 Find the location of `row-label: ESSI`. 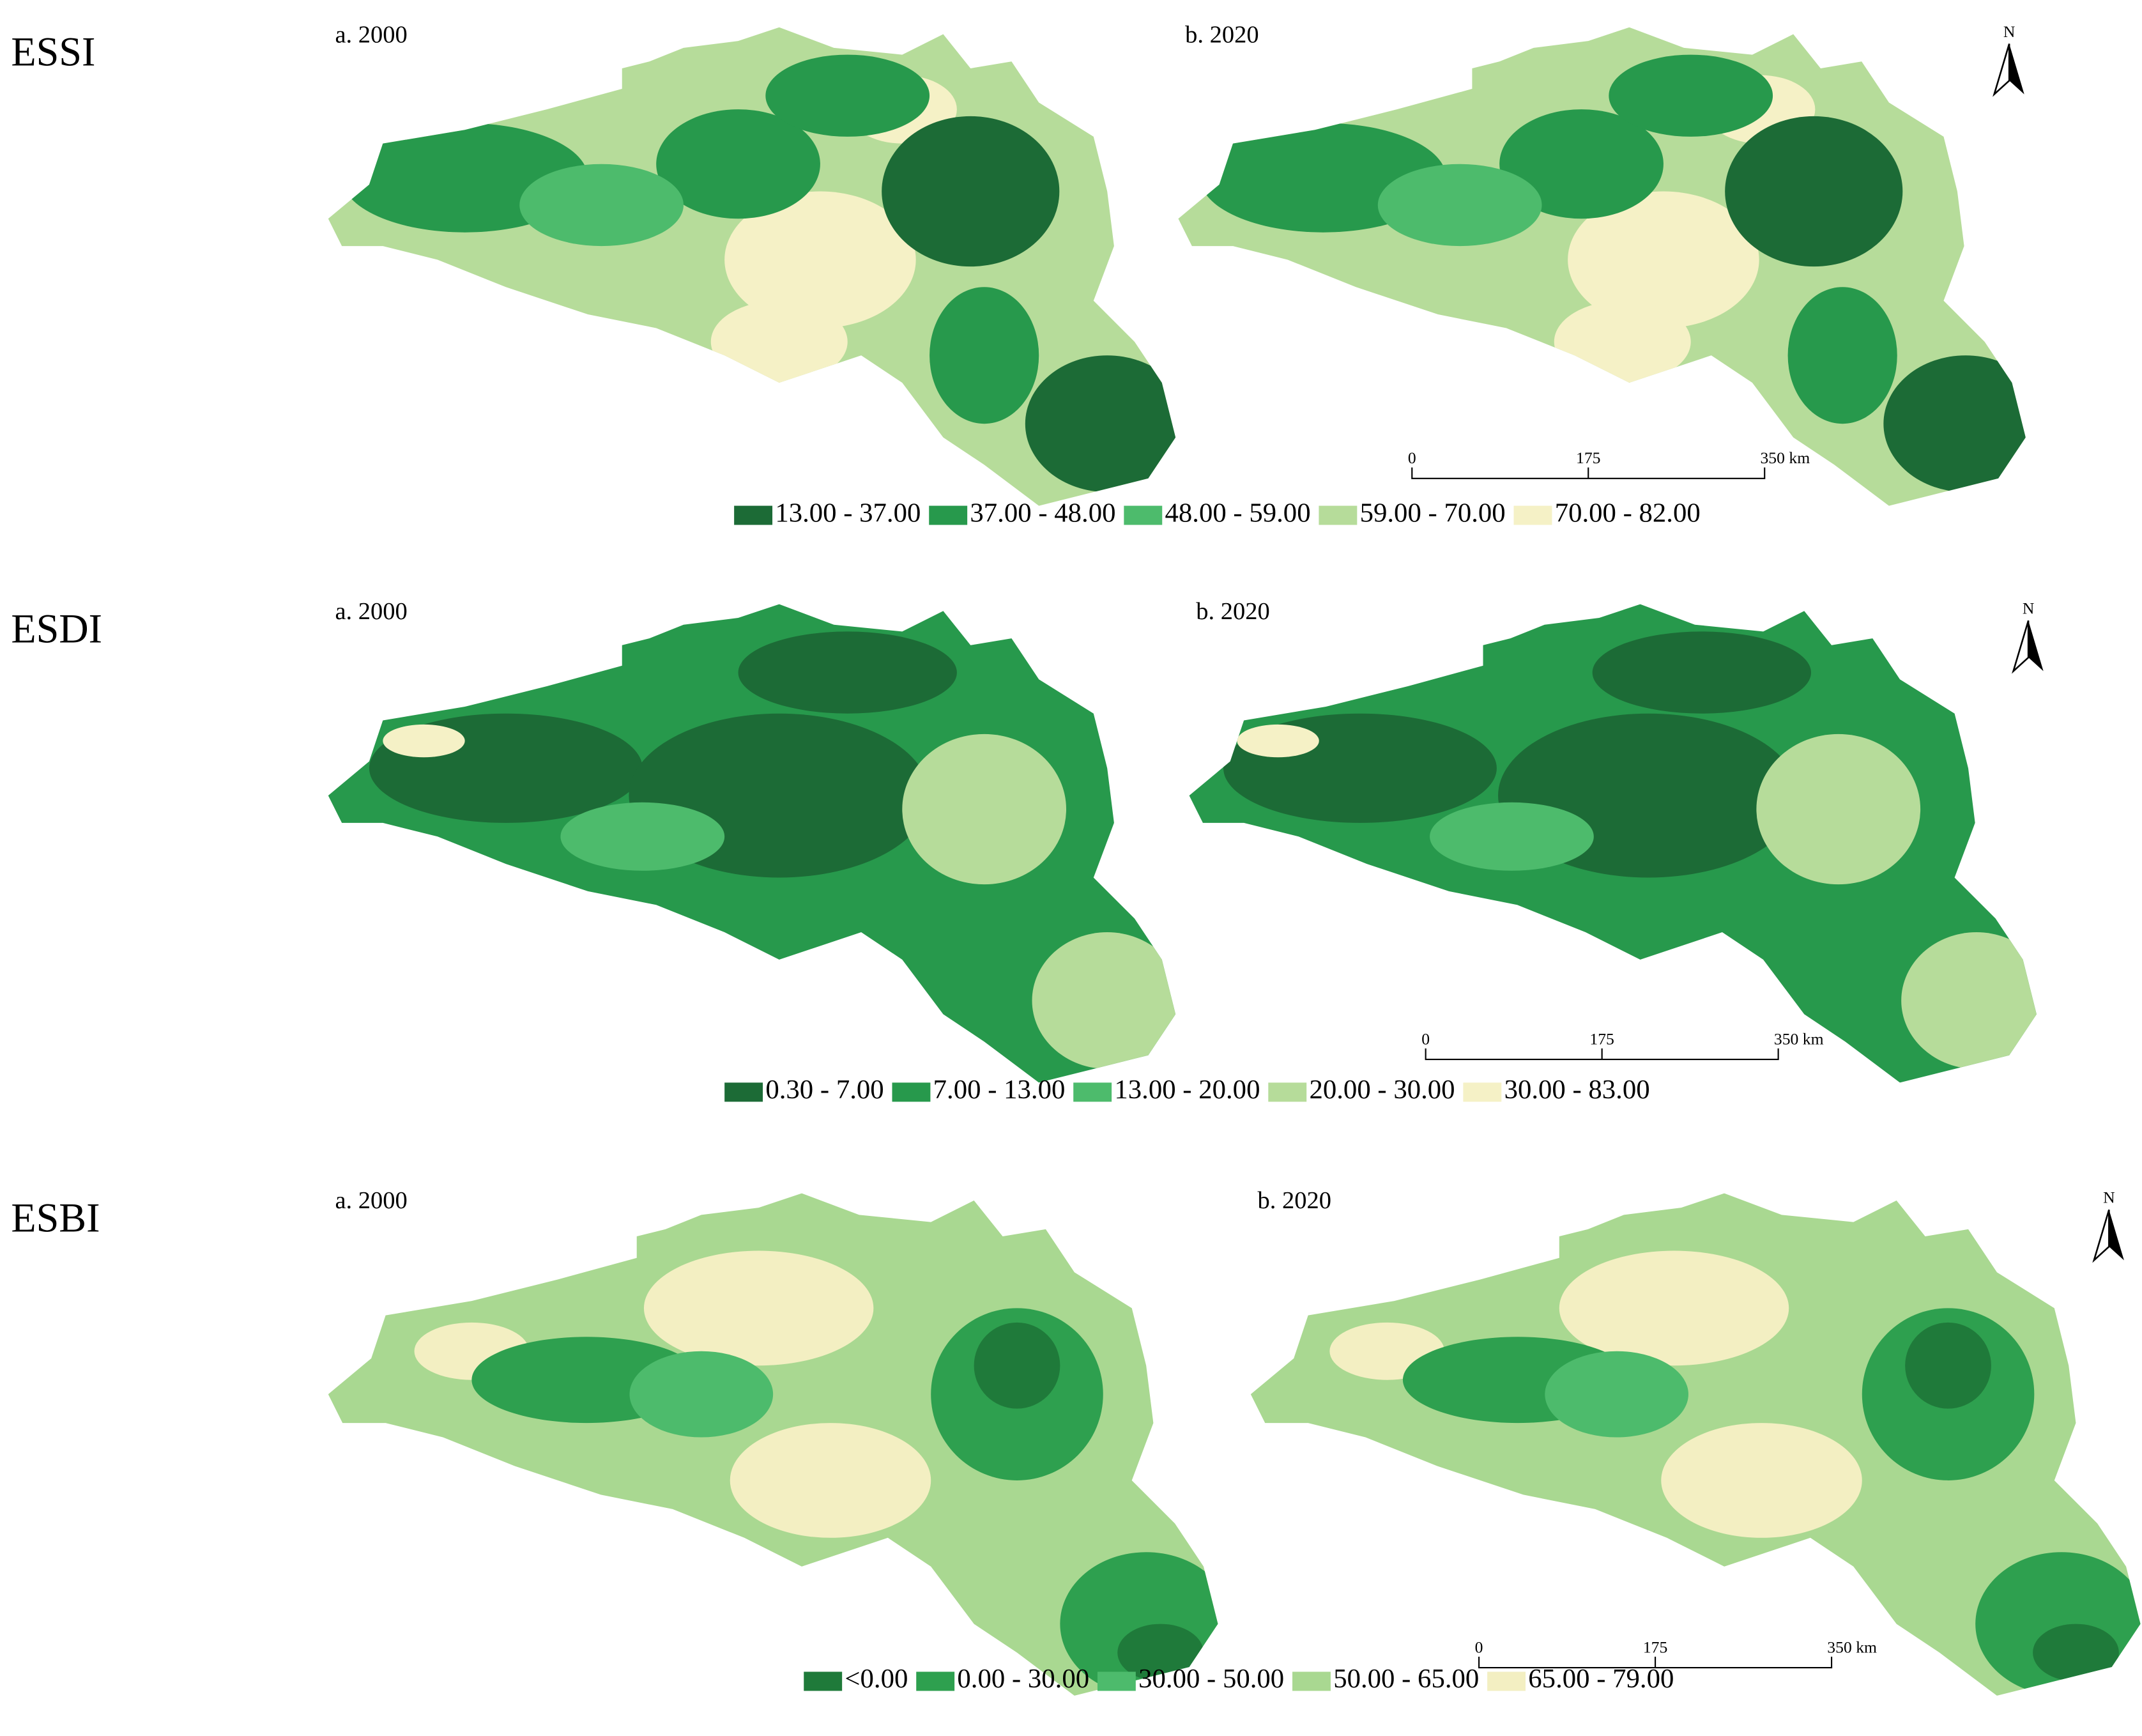

row-label: ESSI is located at coordinates (53, 52).